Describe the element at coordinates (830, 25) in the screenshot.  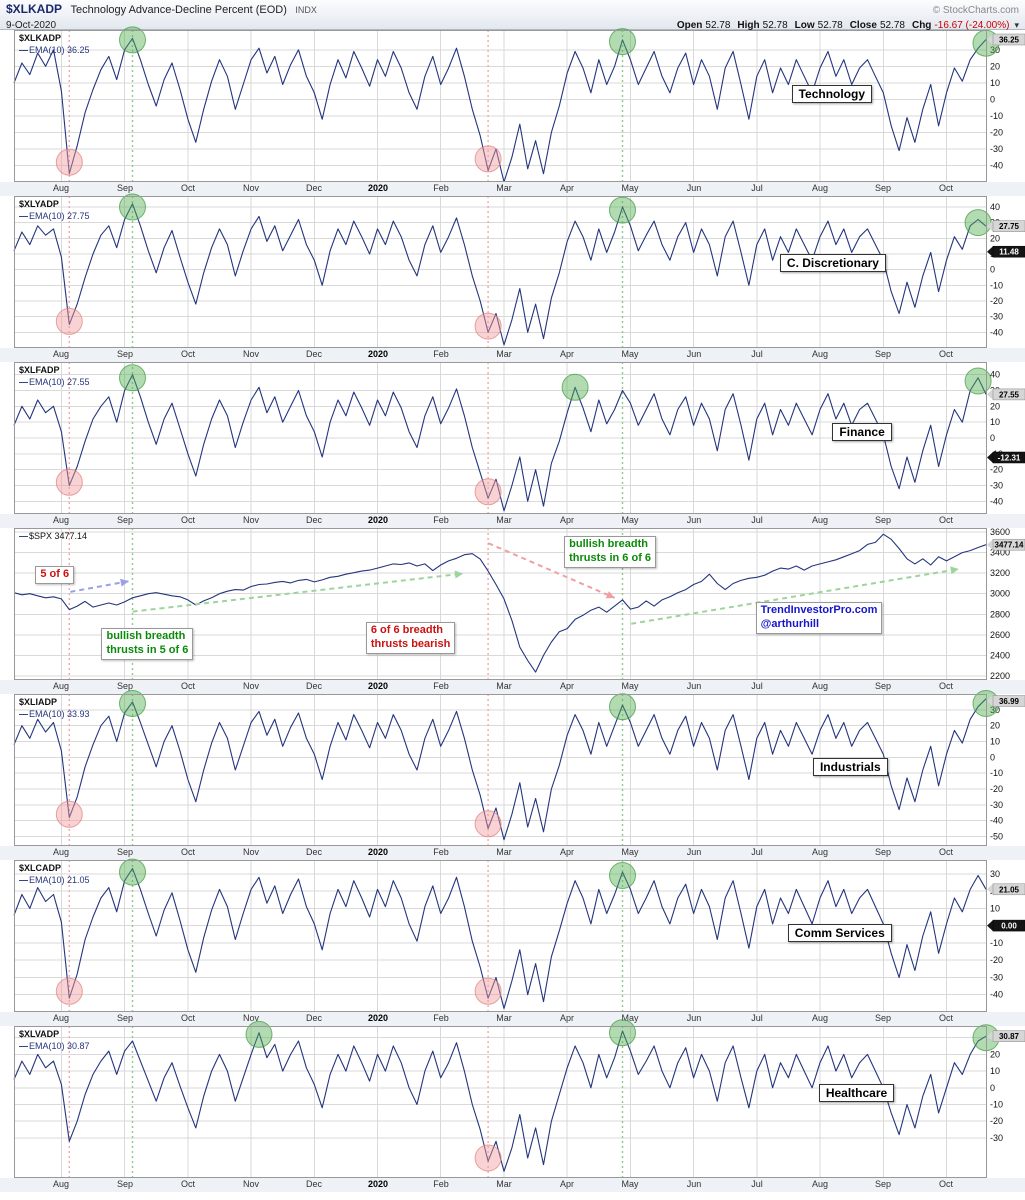
I see `quote-value: 52.78` at that location.